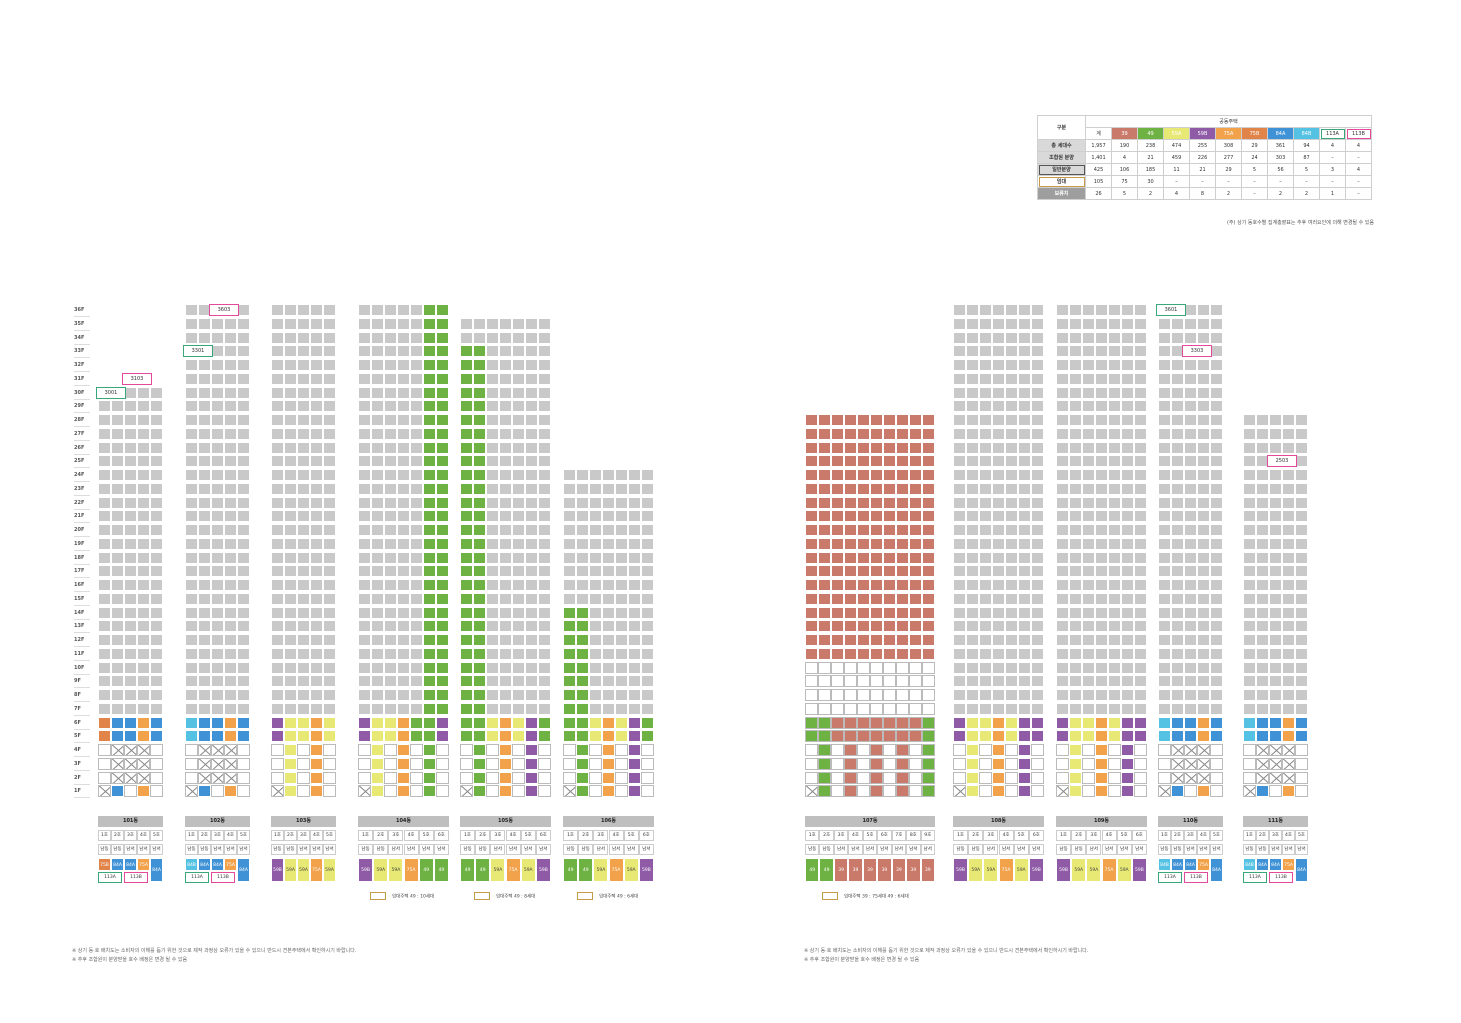 This screenshot has height=1023, width=1461. I want to click on summary-cell: 255, so click(1202, 145).